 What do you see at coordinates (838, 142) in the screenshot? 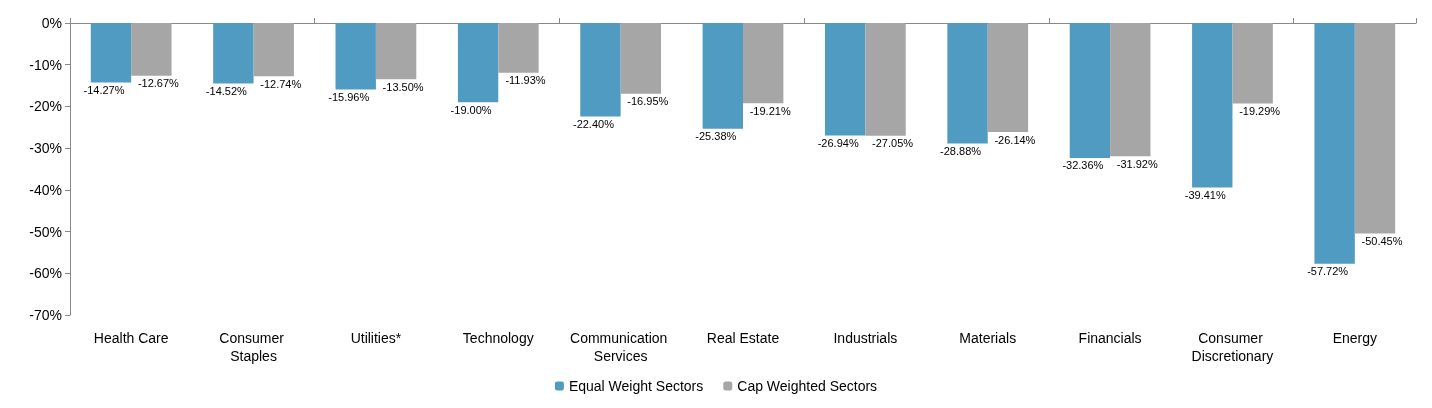
I see `data-label: -26.94%` at bounding box center [838, 142].